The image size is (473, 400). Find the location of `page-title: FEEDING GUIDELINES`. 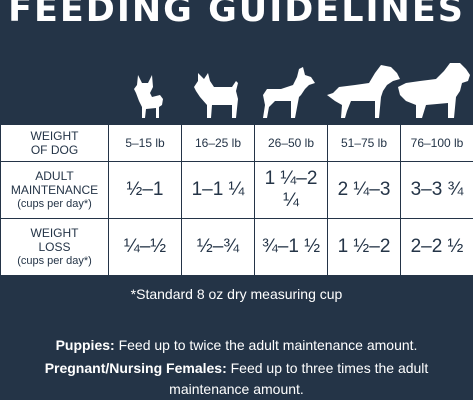

page-title: FEEDING GUIDELINES is located at coordinates (236, 15).